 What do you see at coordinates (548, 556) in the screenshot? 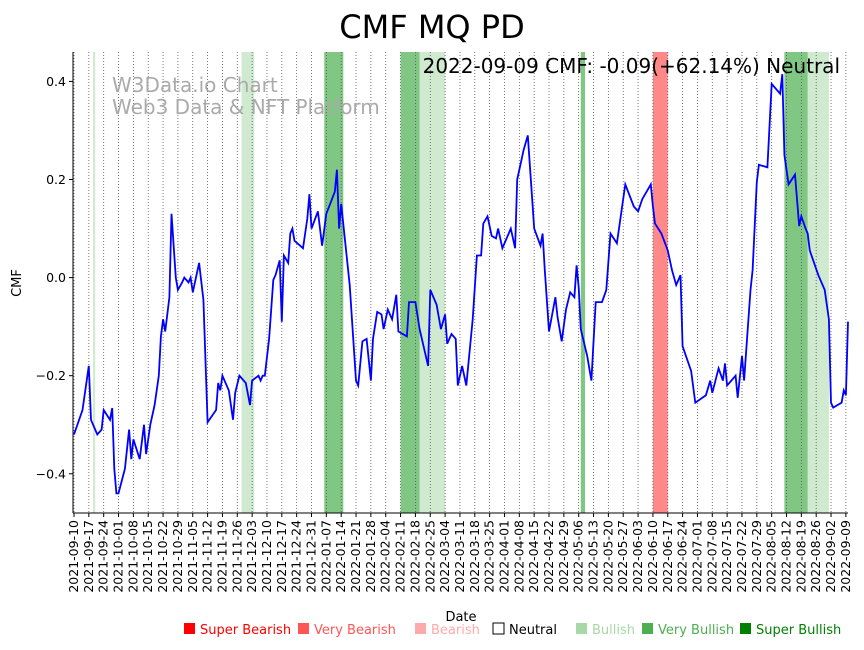
I see `x-tick-label: 2022-04-22` at bounding box center [548, 556].